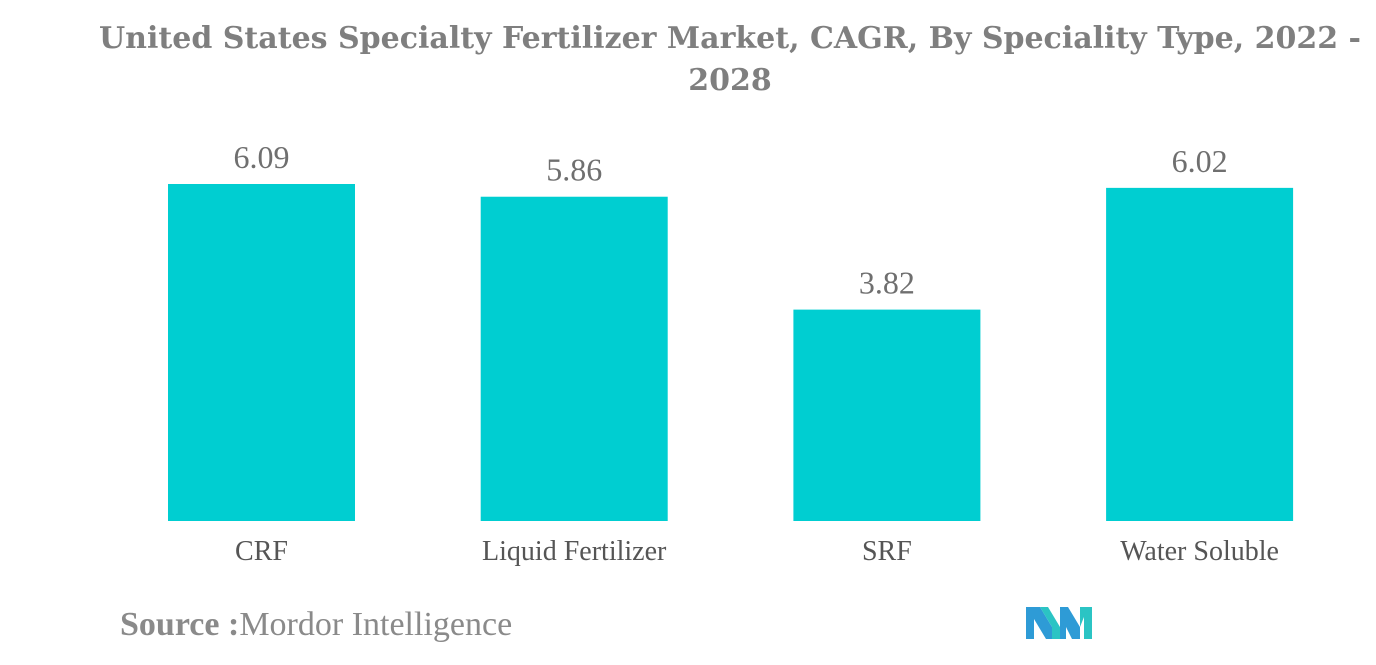  I want to click on source-note: Source :Mordor Intelligence, so click(316, 625).